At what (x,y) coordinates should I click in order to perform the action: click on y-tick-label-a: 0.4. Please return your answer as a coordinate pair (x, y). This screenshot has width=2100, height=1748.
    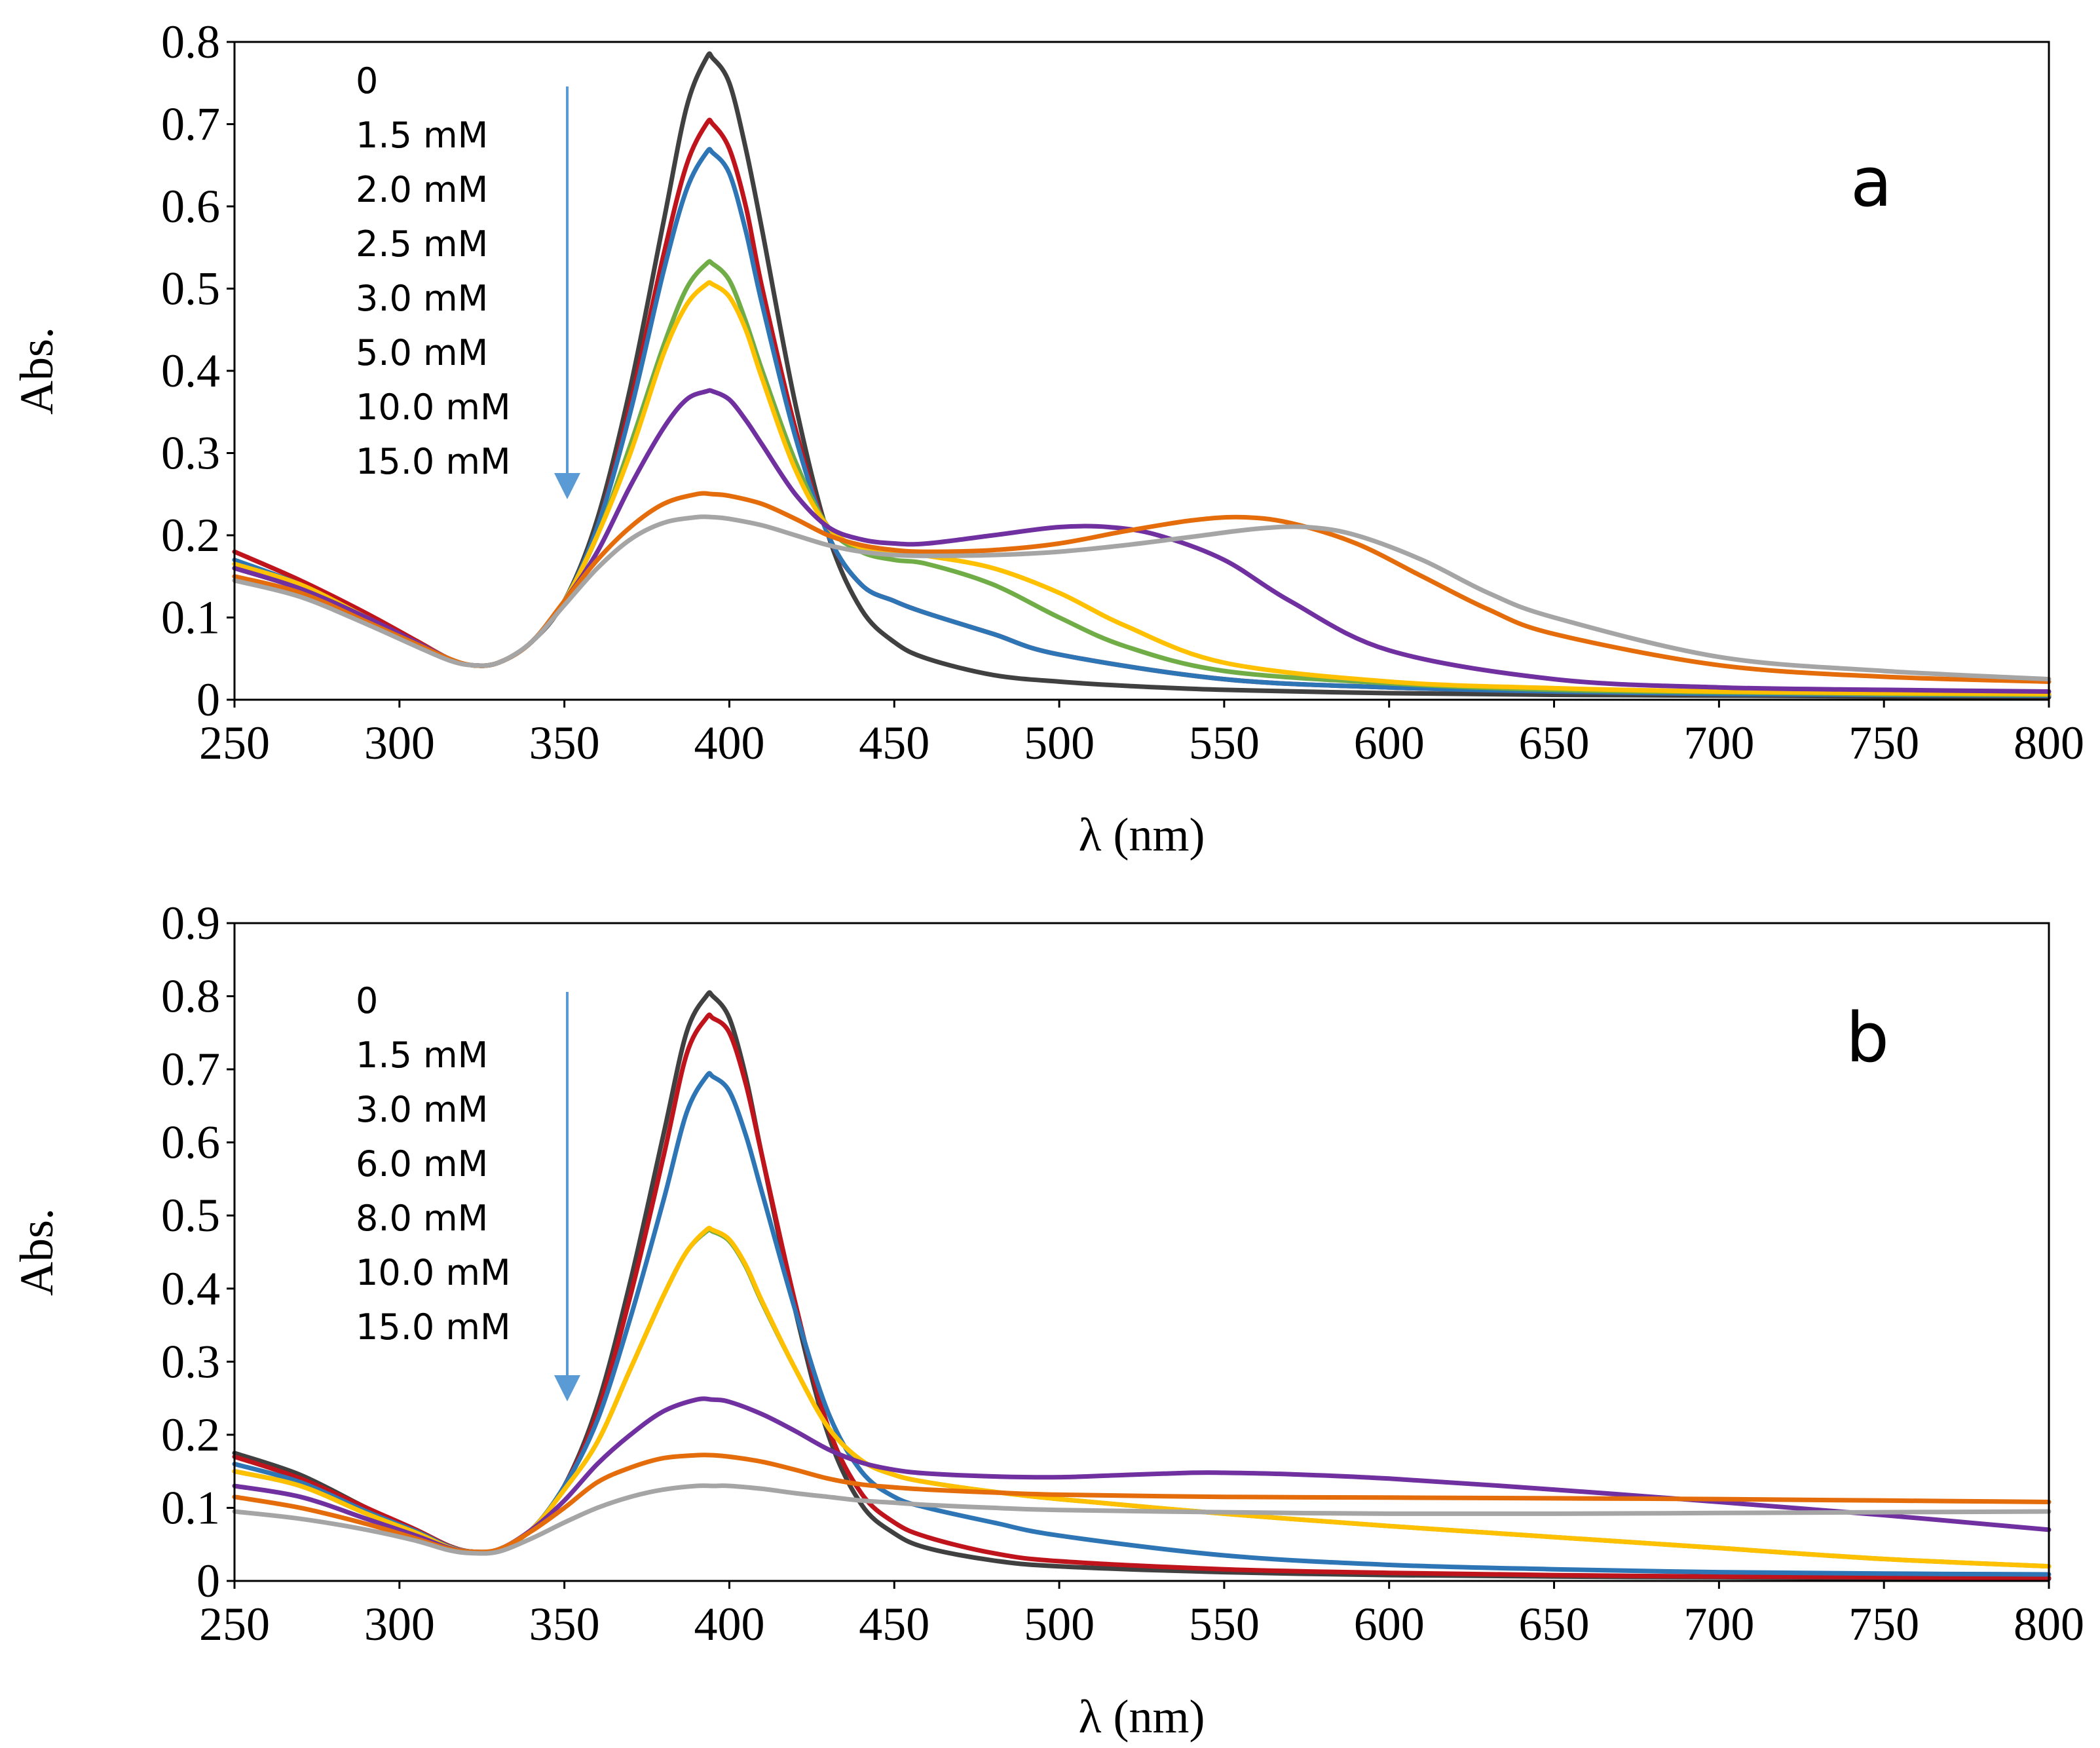
    Looking at the image, I should click on (190, 371).